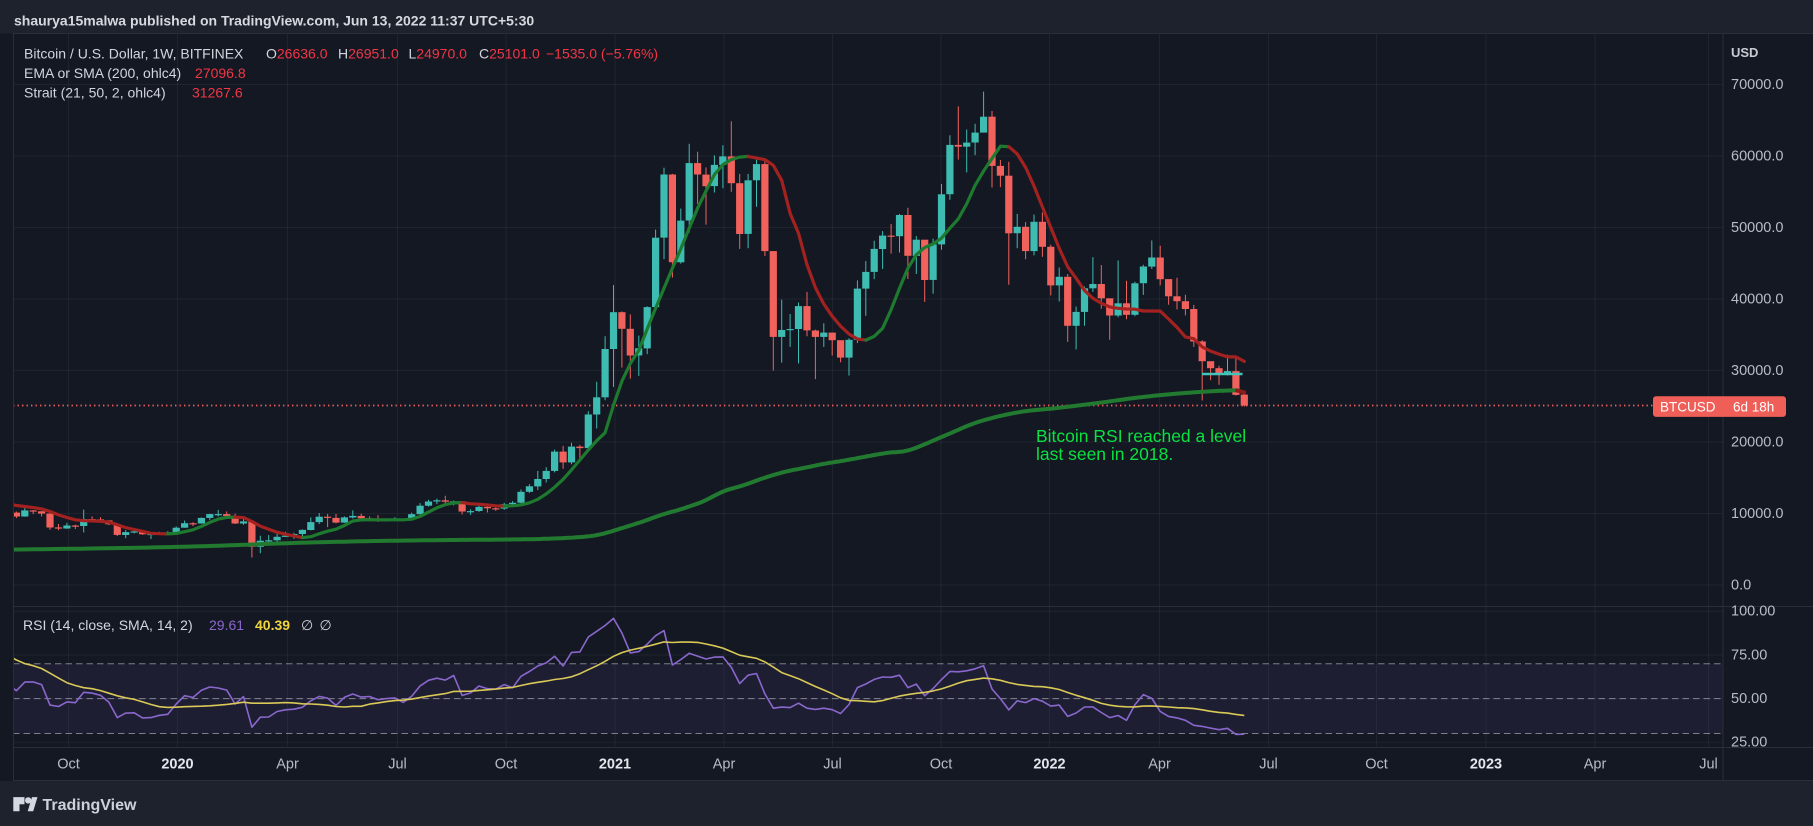 The height and width of the screenshot is (826, 1813). Describe the element at coordinates (1141, 436) in the screenshot. I see `svg-text: Bitcoin RSI reached a level` at that location.